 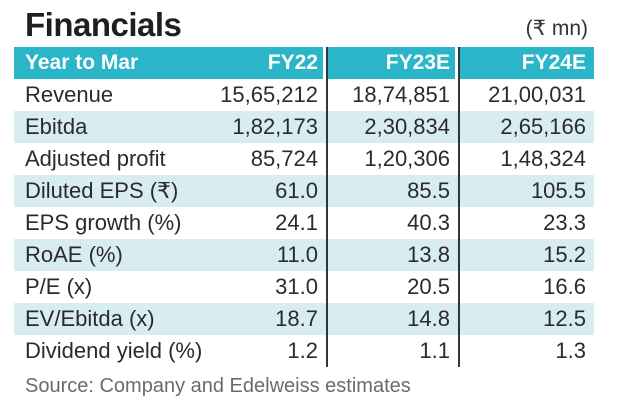 I want to click on table-row: Ebitda 1,82,173 2,30,834 2,65,166, so click(x=304, y=127).